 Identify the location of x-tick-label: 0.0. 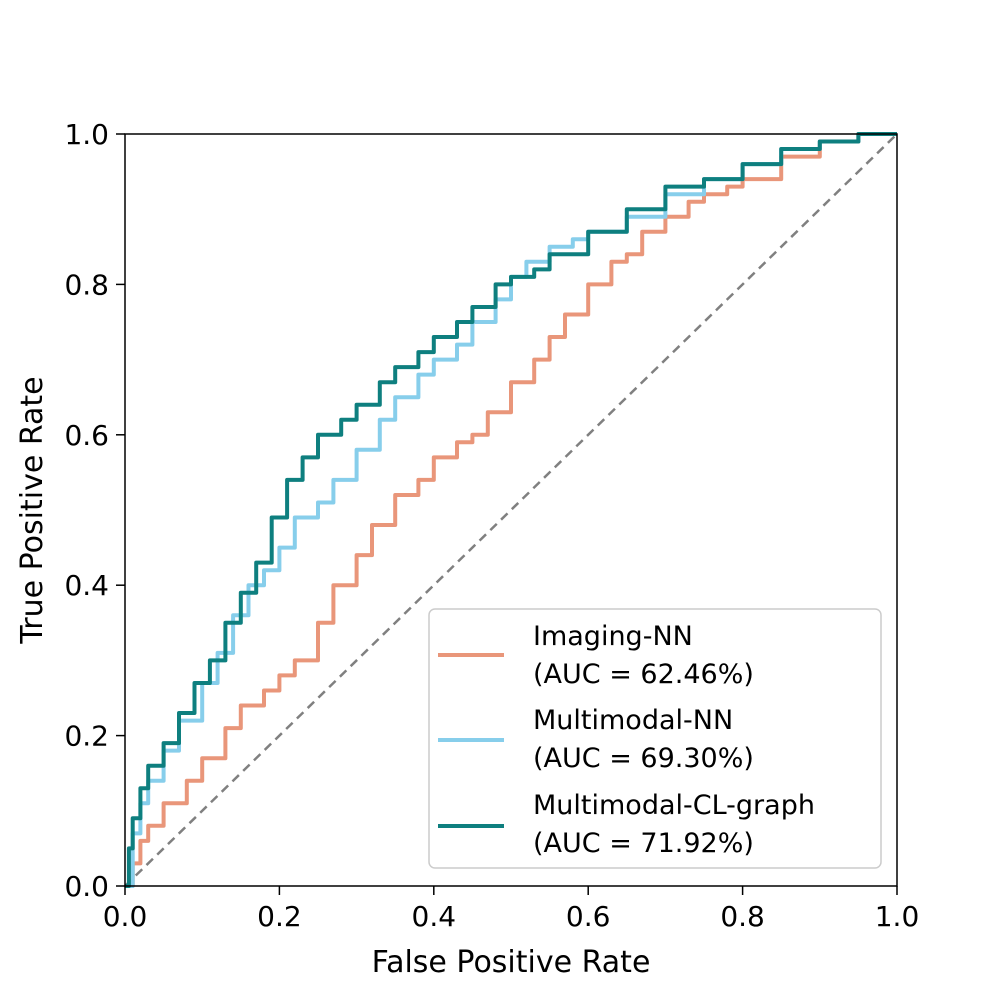
(125, 916).